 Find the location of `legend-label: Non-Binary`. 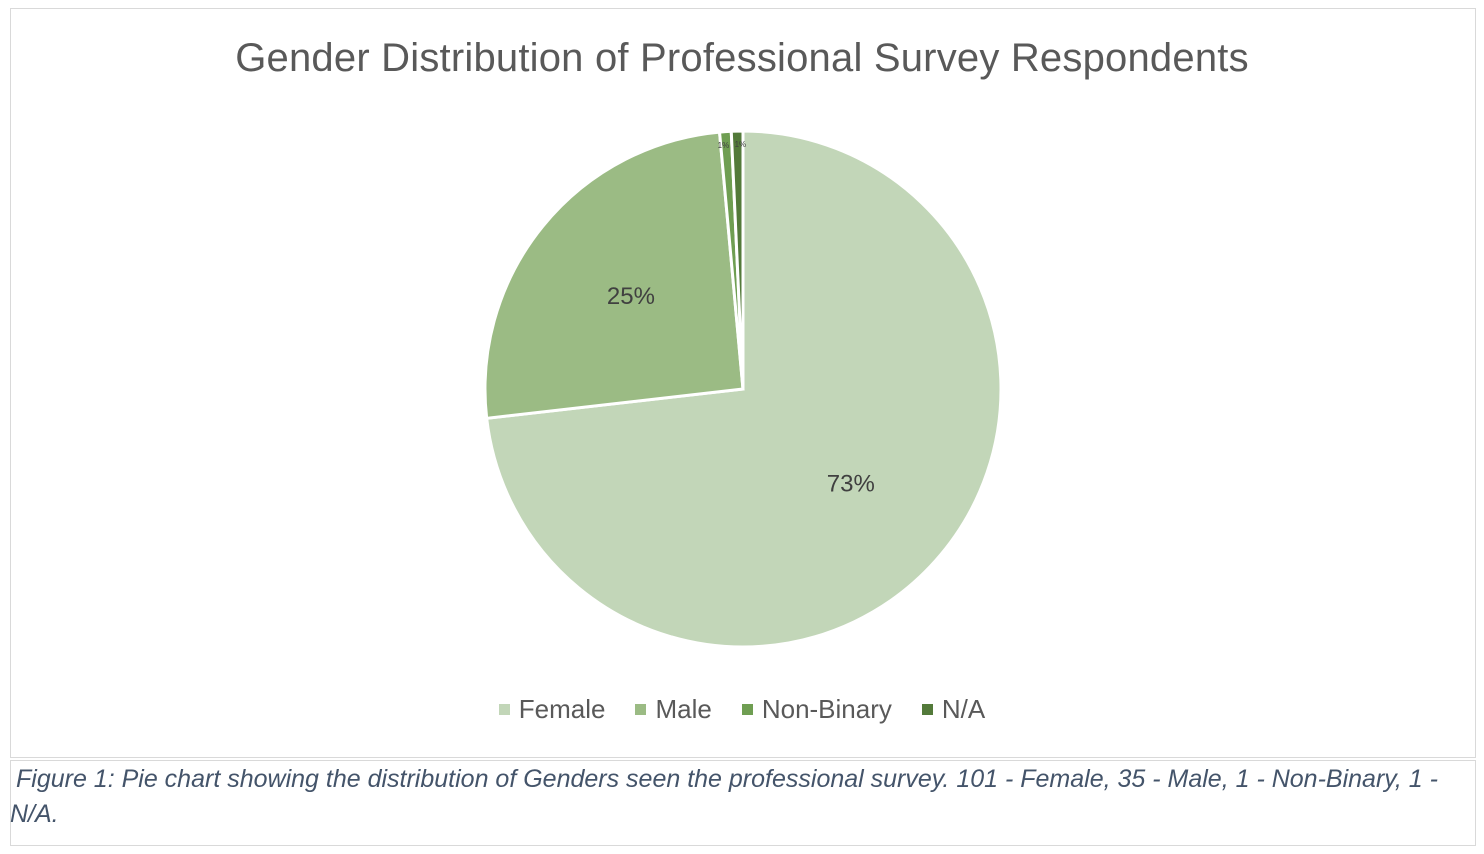

legend-label: Non-Binary is located at coordinates (826, 709).